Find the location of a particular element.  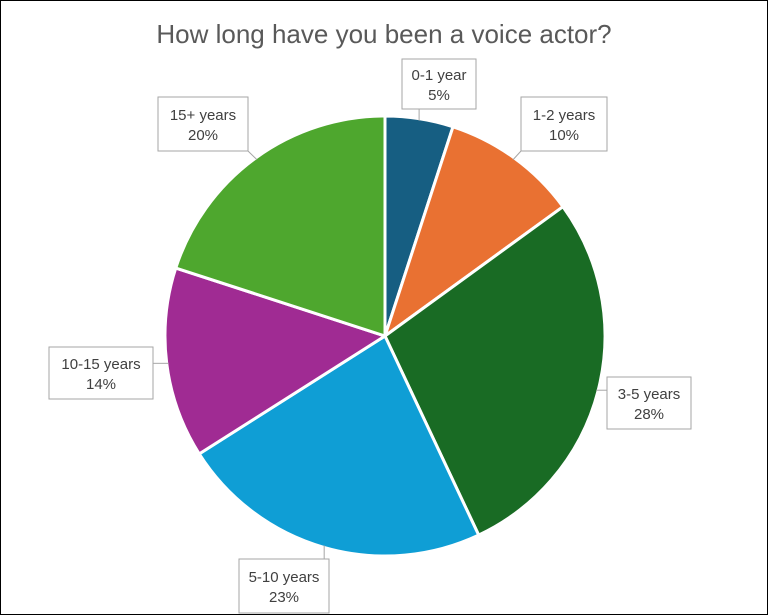

data-label-value: 5% is located at coordinates (439, 95).